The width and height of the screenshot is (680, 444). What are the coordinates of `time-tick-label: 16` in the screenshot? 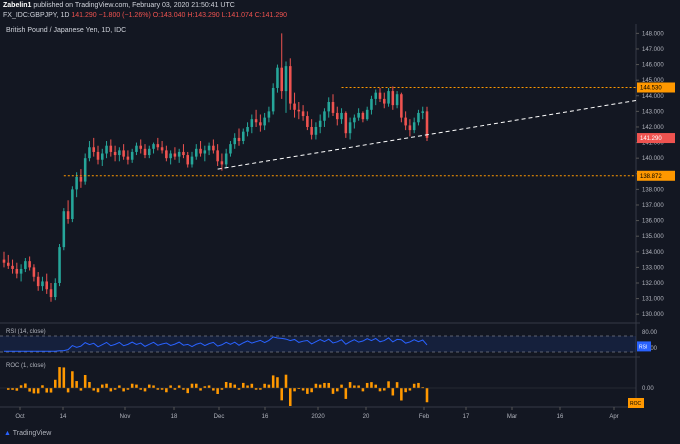 It's located at (560, 417).